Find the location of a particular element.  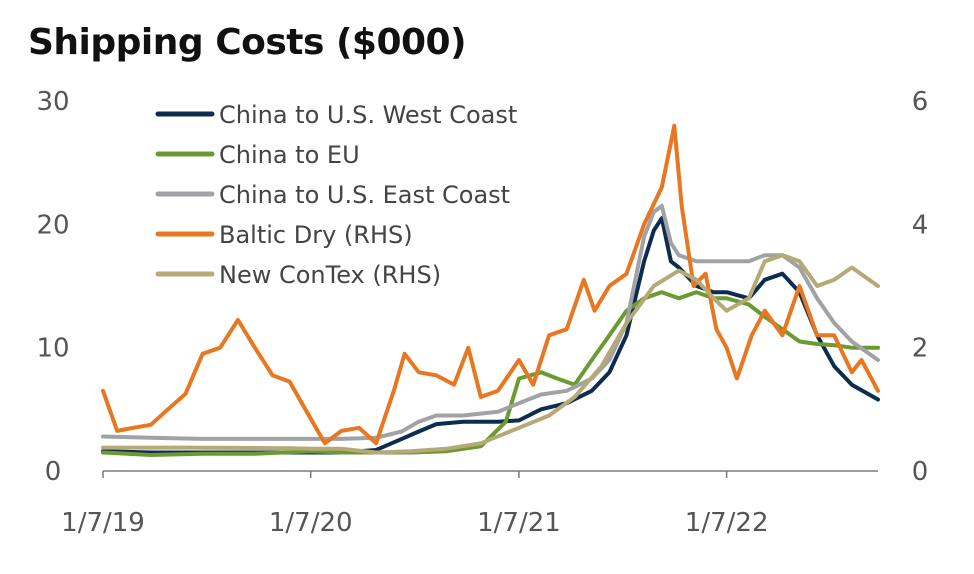

y-left-tick-label: 20 is located at coordinates (52, 225).